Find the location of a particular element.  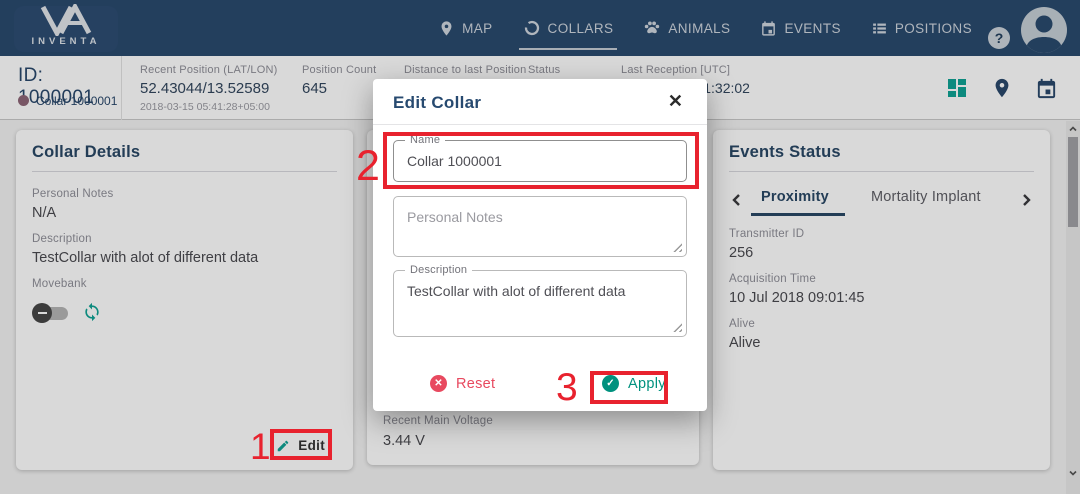

description-value: TestCollar with alot of different data is located at coordinates (145, 258).